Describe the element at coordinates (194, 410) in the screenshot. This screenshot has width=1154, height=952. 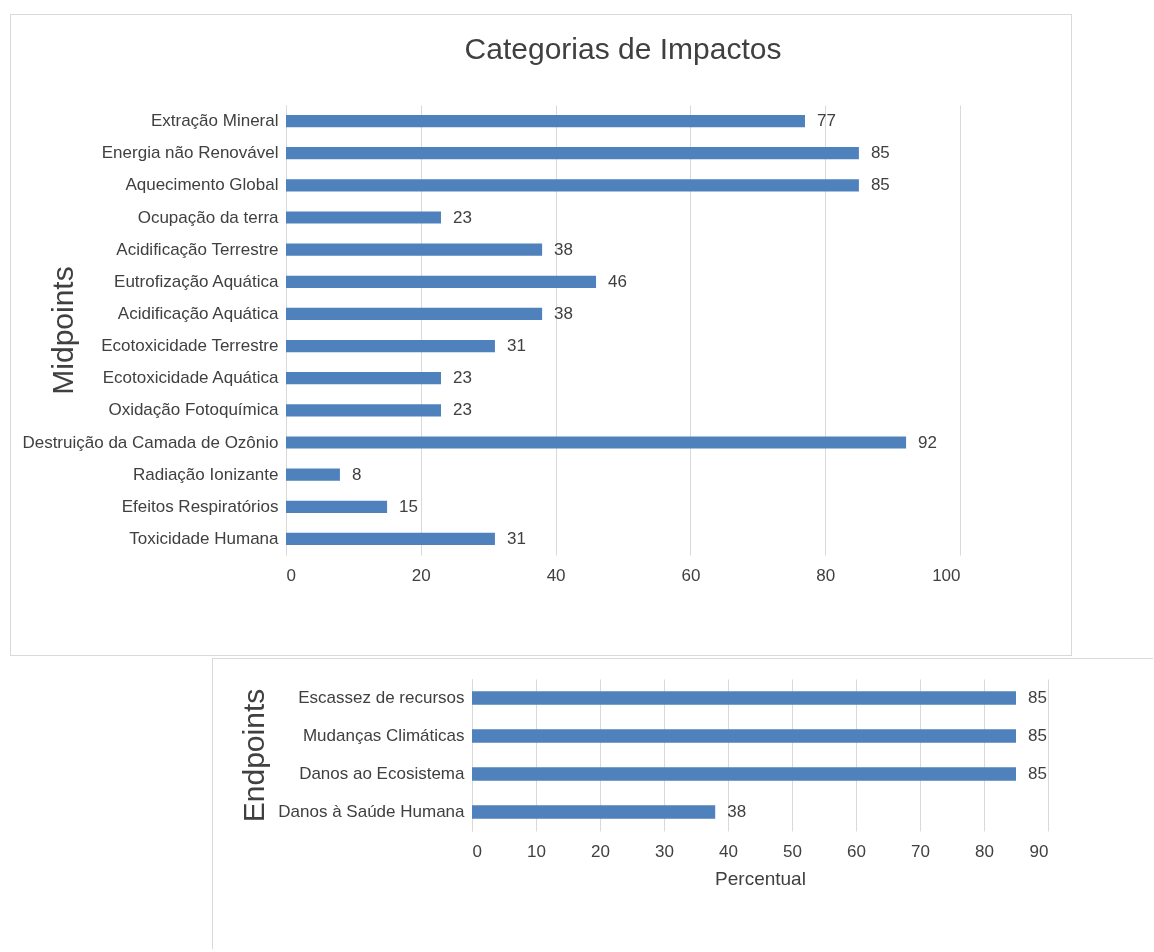
I see `y-tick-label: Oxidação Fotoquímica` at that location.